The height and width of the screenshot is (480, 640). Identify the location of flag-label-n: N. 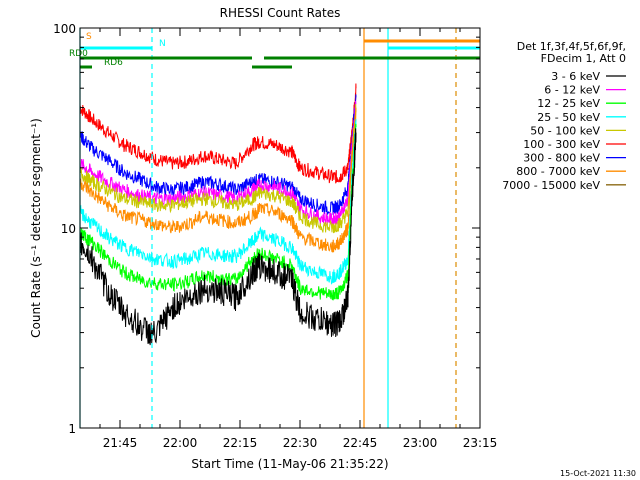
(162, 44).